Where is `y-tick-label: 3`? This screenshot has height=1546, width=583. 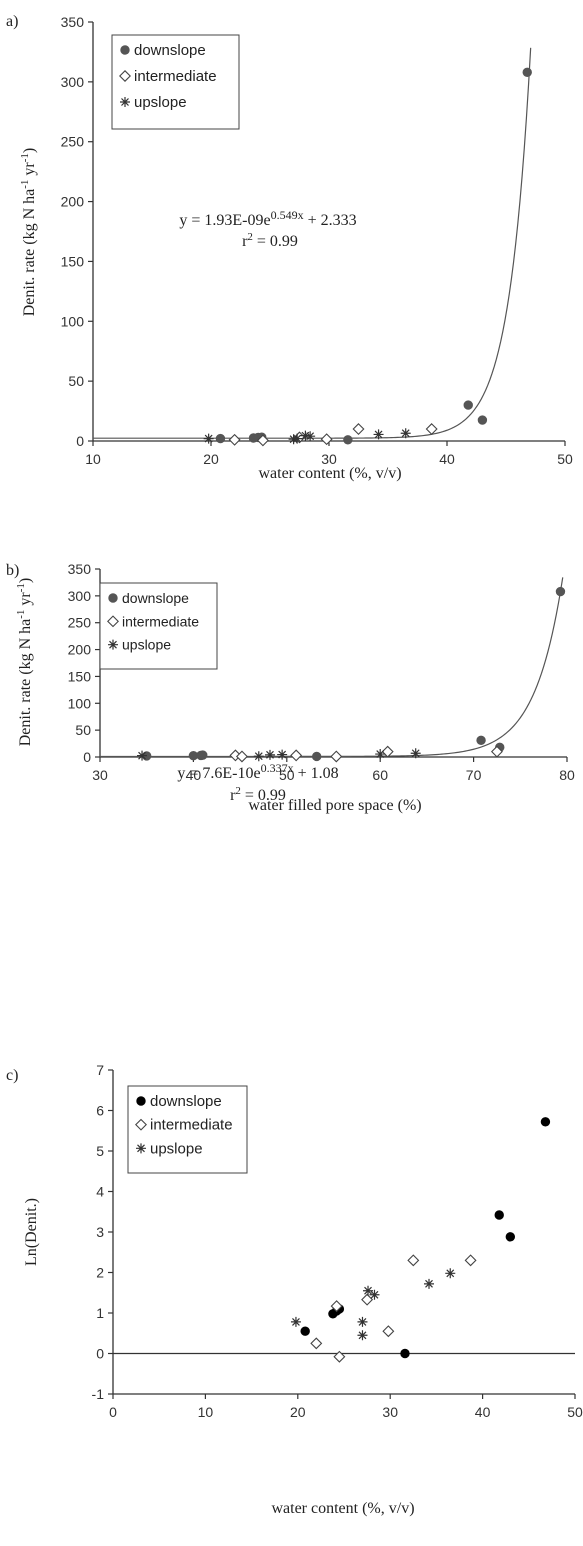
y-tick-label: 3 is located at coordinates (100, 1232).